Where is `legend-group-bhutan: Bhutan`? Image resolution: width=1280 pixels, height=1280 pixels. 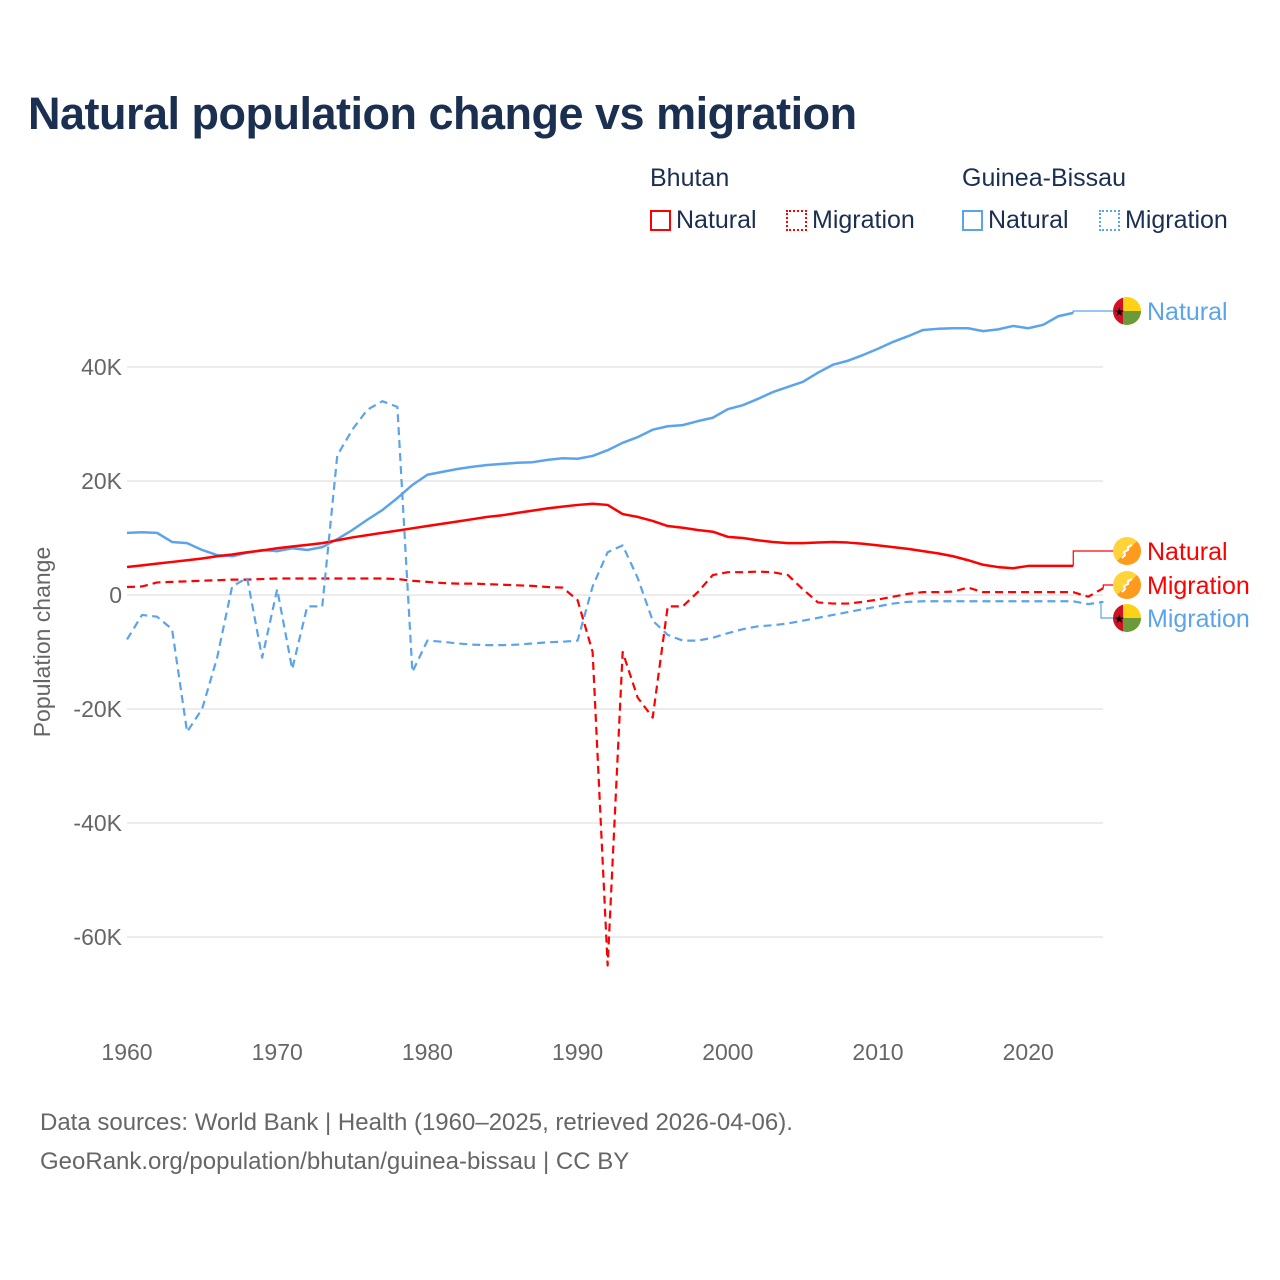 legend-group-bhutan: Bhutan is located at coordinates (689, 178).